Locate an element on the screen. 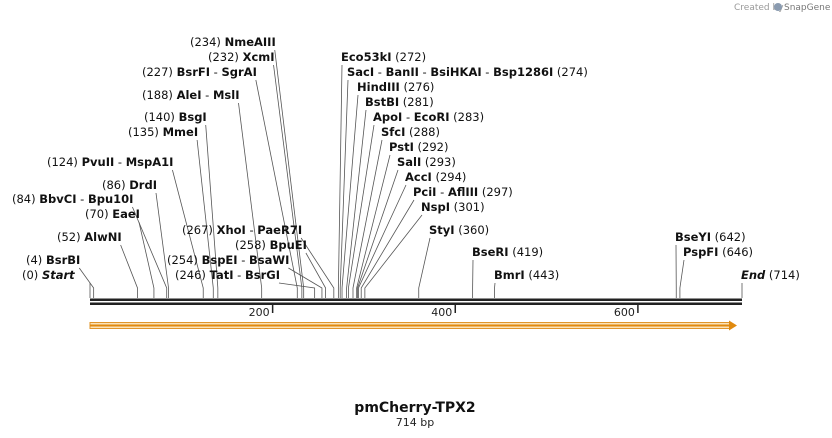  enzyme-name: End is located at coordinates (753, 275).